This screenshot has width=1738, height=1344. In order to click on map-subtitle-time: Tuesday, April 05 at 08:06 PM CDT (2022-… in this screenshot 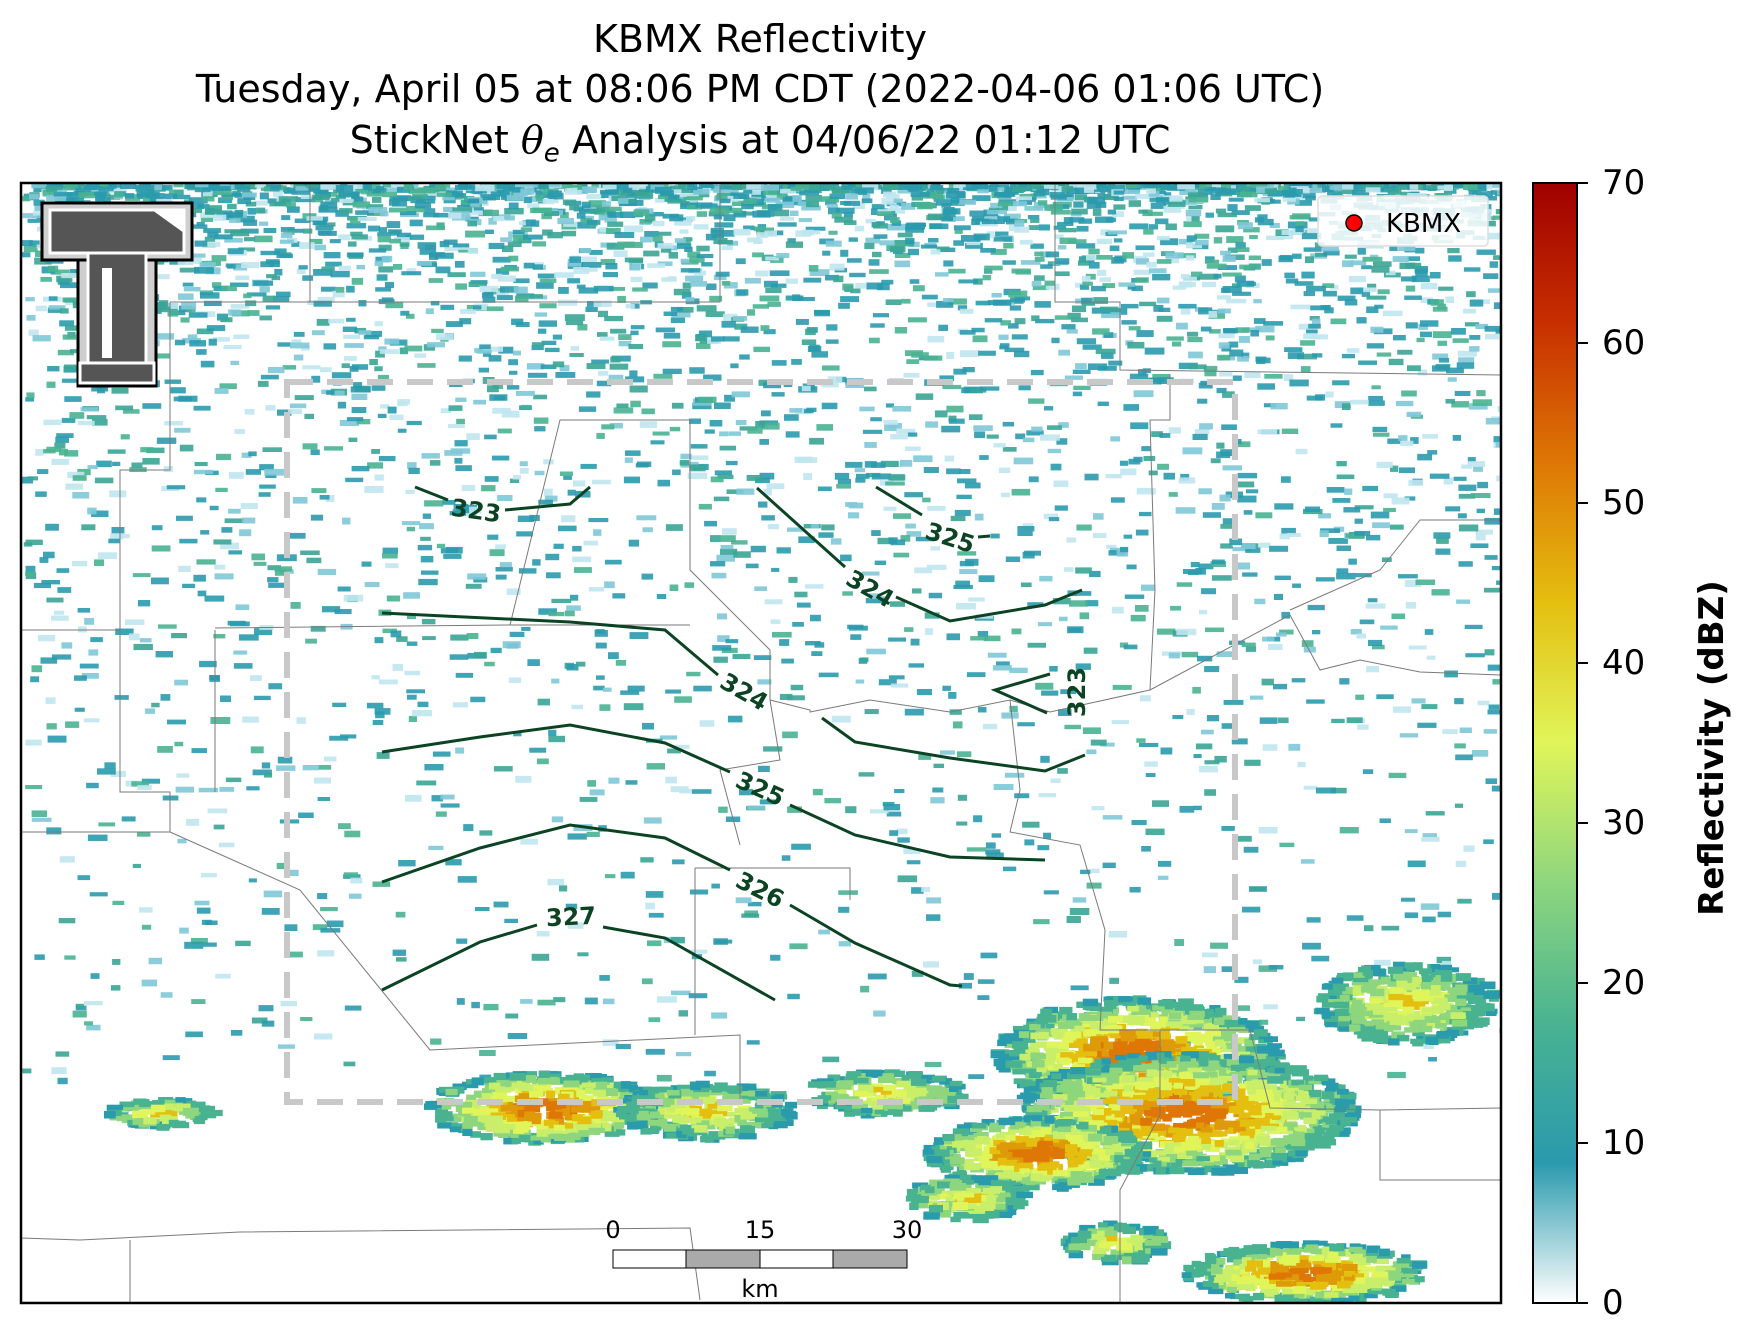, I will do `click(760, 89)`.